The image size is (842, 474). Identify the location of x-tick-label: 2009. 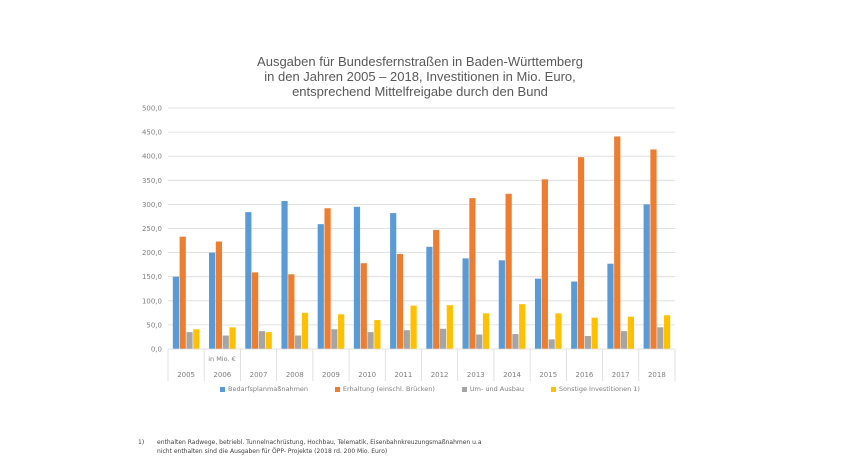
(331, 375).